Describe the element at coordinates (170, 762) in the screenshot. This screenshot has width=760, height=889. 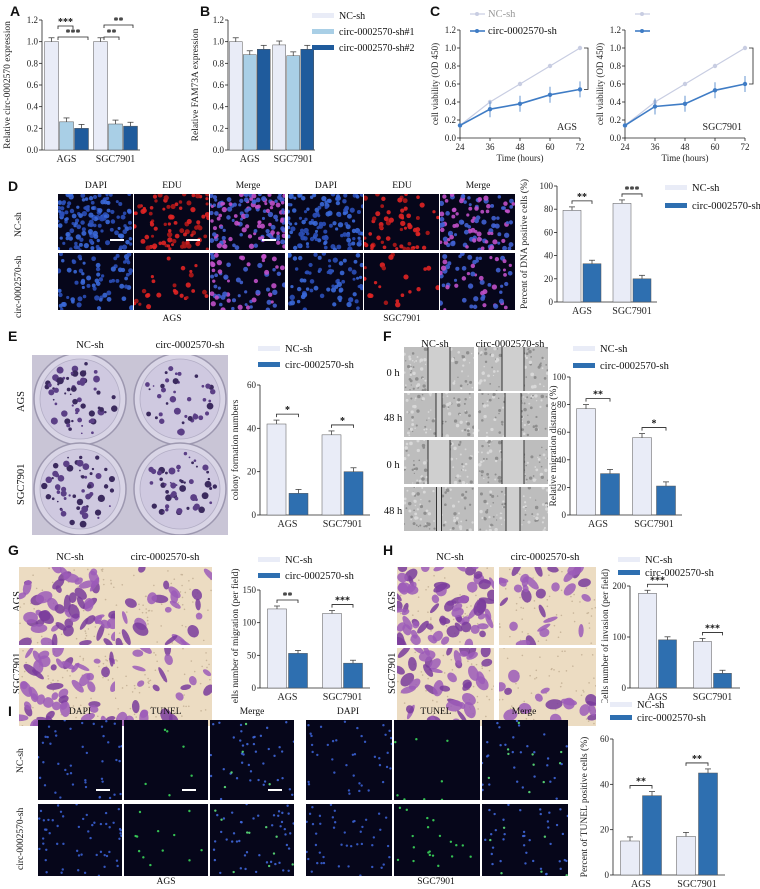
I see `i-image-r0-c1-pixels` at that location.